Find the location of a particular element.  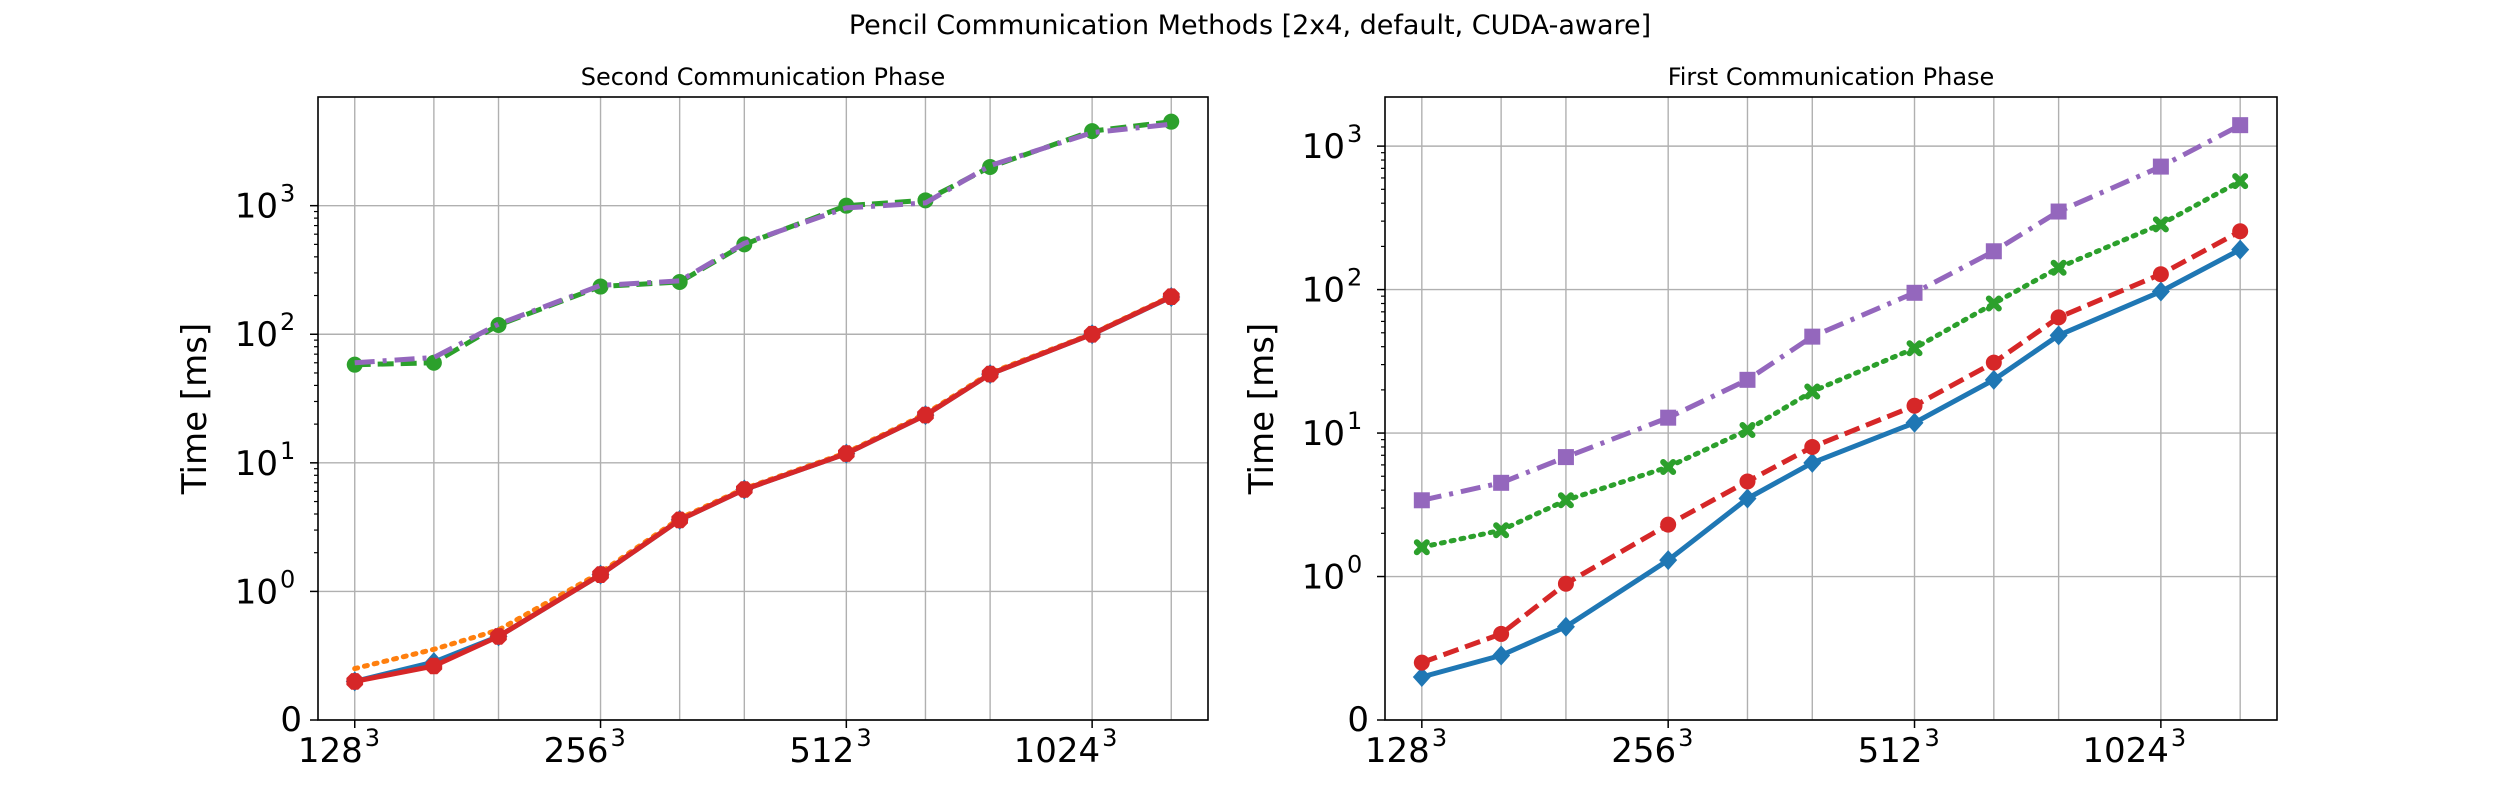

y-tick-label: 0 is located at coordinates (291, 720).